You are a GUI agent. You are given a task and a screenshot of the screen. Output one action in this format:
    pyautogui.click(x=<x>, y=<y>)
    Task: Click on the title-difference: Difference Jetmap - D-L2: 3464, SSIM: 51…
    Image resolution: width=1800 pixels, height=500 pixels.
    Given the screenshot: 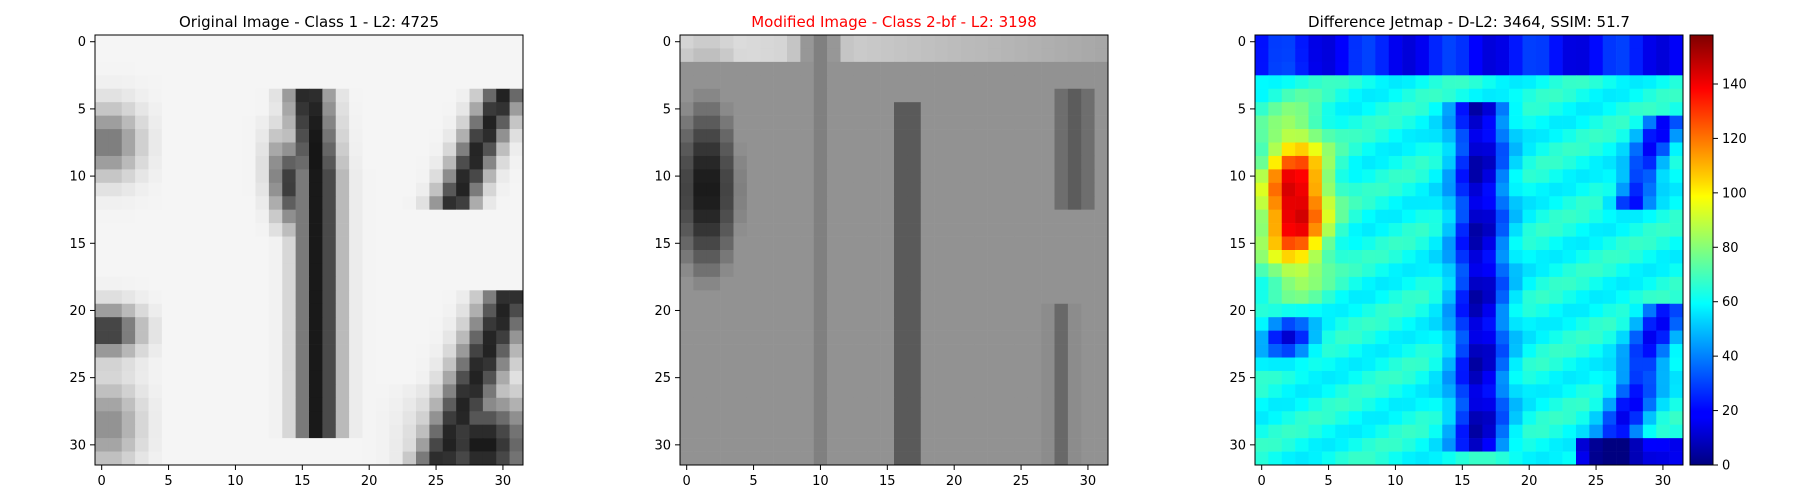 What is the action you would take?
    pyautogui.click(x=1469, y=22)
    